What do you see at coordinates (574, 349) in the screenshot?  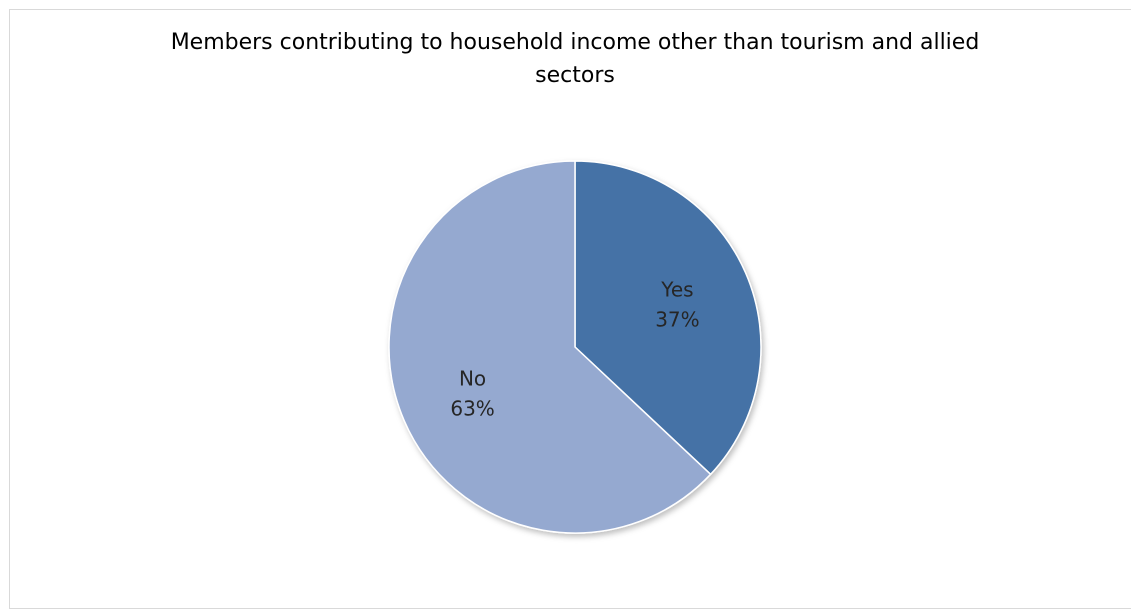 I see `pie-data-labels: Yes 37% No 63%` at bounding box center [574, 349].